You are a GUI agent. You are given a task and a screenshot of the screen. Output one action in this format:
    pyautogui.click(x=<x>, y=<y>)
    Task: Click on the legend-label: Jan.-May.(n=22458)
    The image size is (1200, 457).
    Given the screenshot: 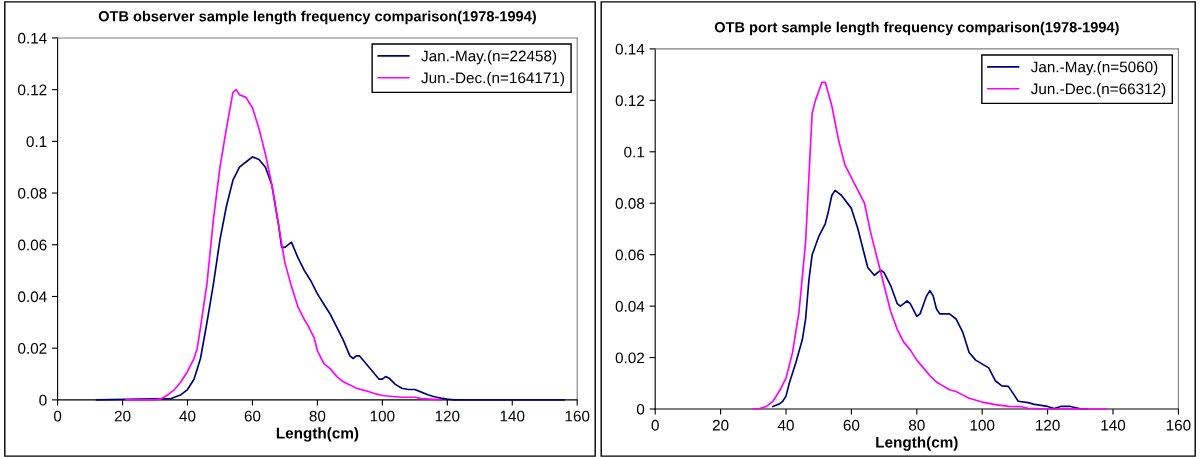 What is the action you would take?
    pyautogui.click(x=489, y=57)
    